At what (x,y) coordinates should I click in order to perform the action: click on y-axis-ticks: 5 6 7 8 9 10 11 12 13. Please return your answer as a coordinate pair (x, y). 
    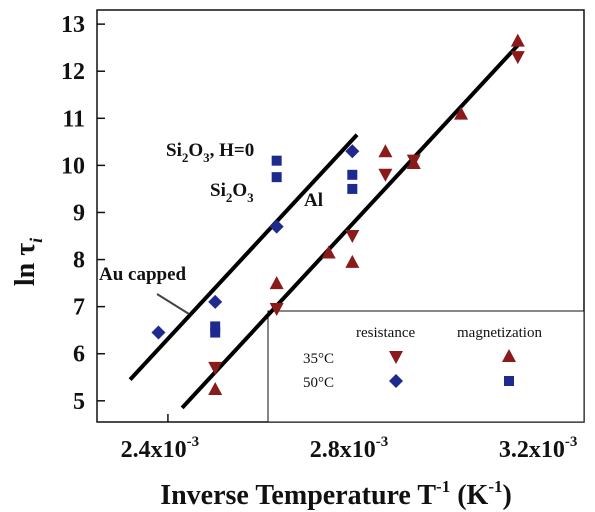
    Looking at the image, I should click on (83, 213).